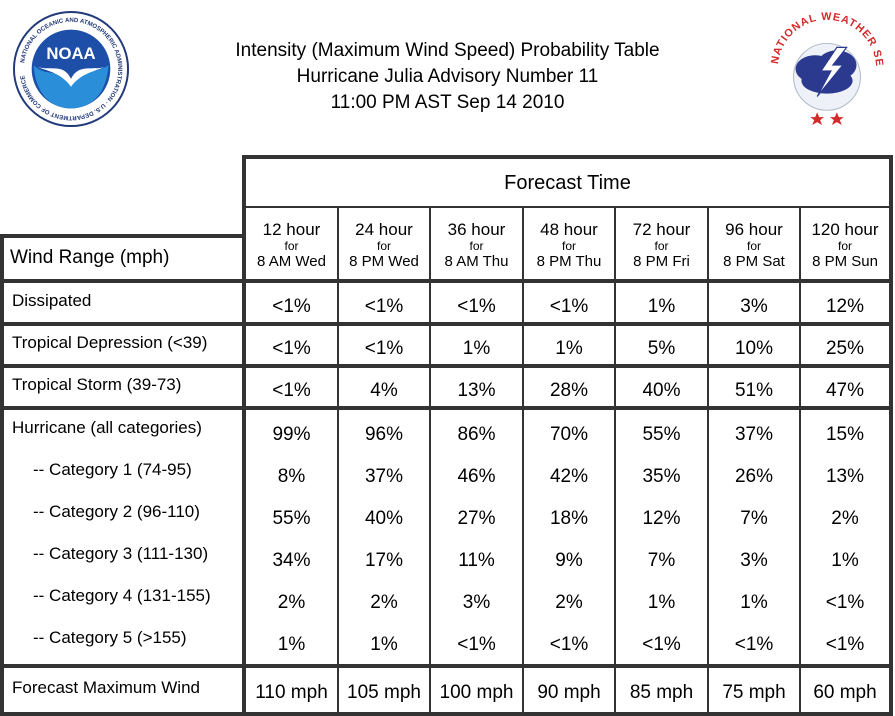 This screenshot has height=716, width=895. Describe the element at coordinates (52, 300) in the screenshot. I see `row-label: Dissipated` at that location.